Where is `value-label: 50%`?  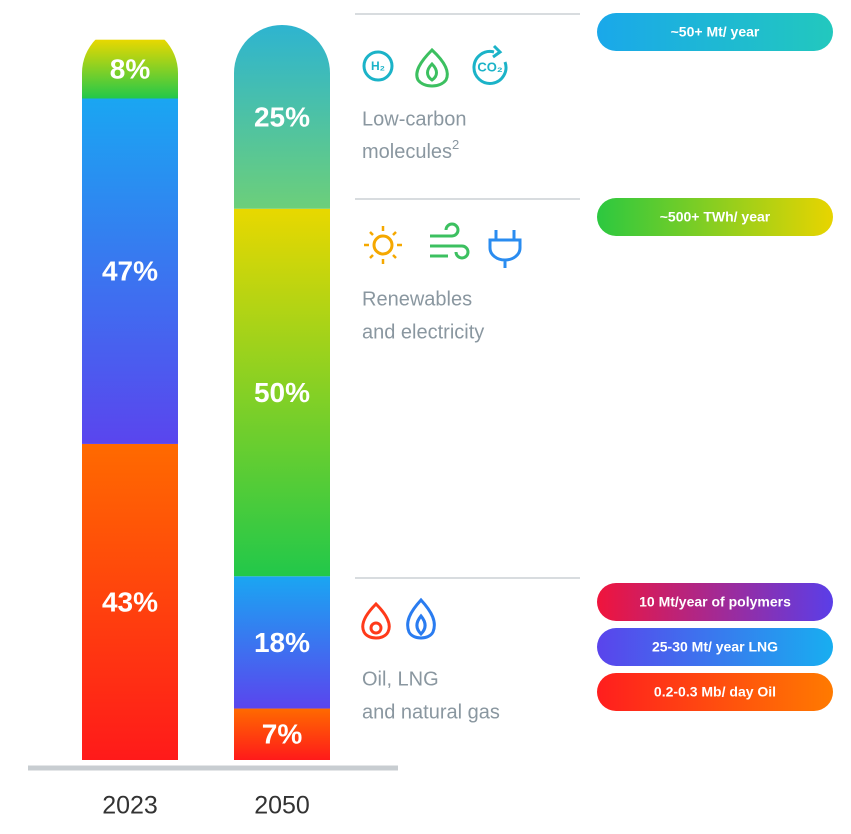 value-label: 50% is located at coordinates (282, 392).